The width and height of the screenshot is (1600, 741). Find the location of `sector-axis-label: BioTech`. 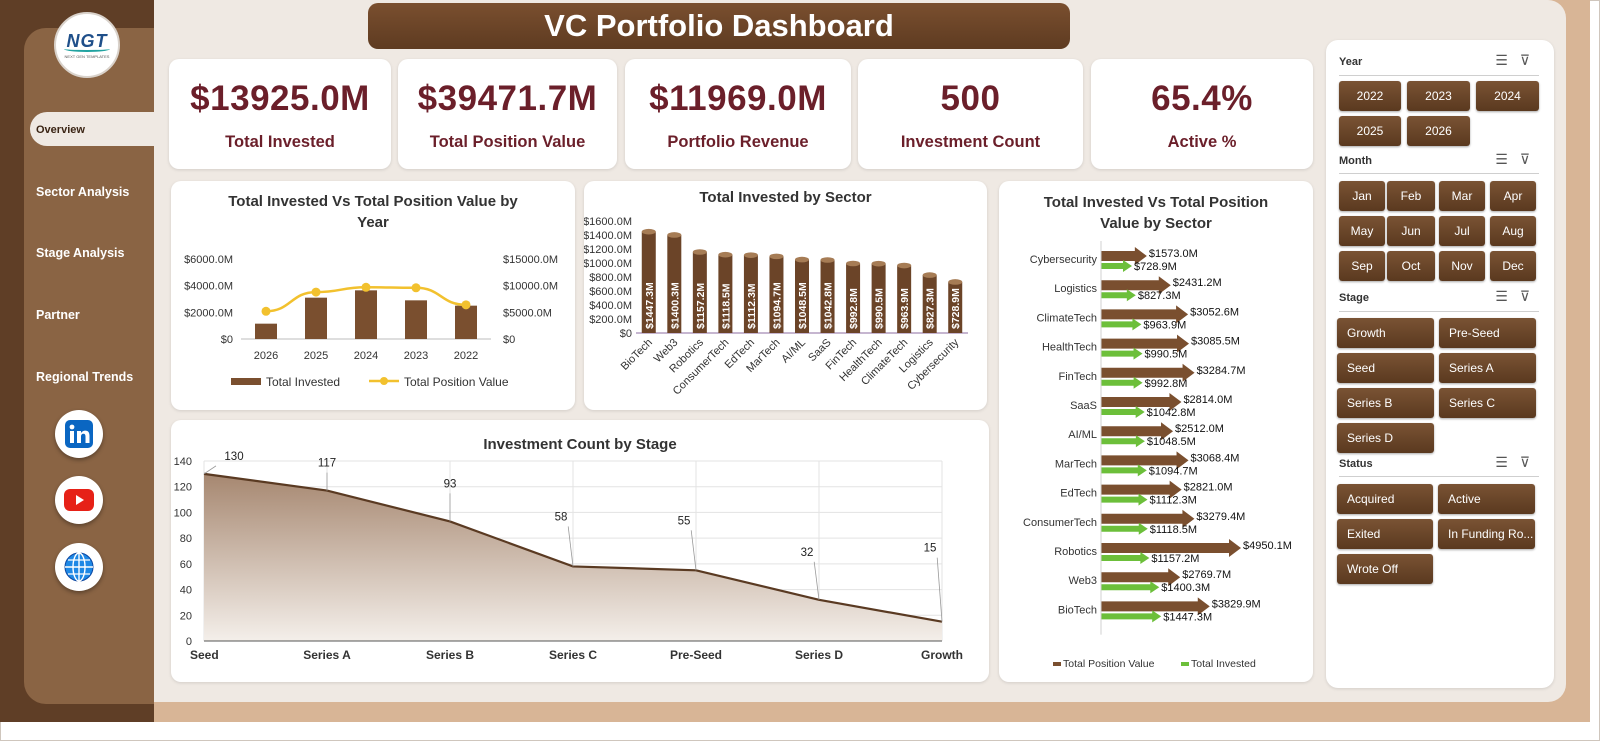

sector-axis-label: BioTech is located at coordinates (1077, 610).